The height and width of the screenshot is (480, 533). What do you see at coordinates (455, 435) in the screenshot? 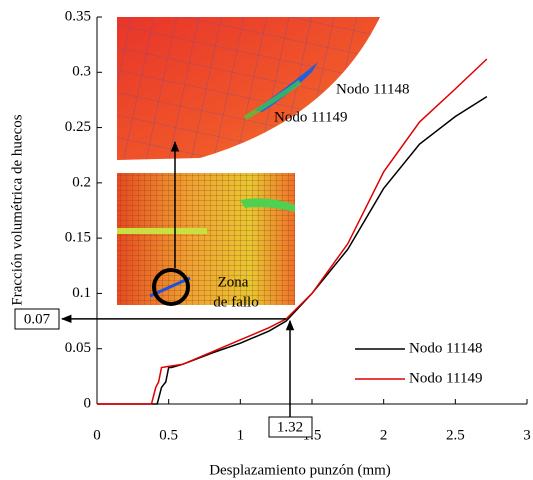
I see `x-tick-label: 2.5` at bounding box center [455, 435].